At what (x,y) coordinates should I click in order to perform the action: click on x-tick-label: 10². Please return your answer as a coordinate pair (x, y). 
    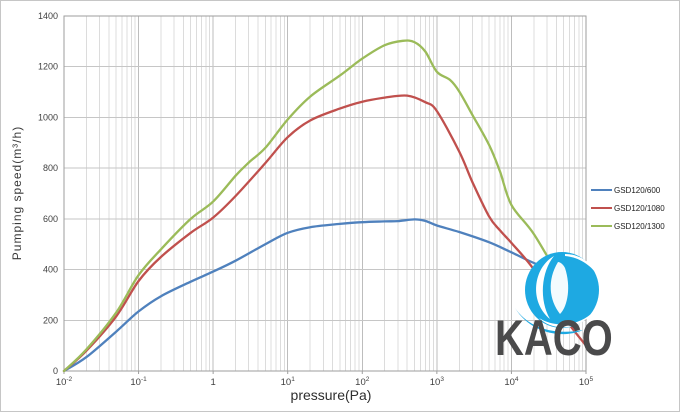
    Looking at the image, I should click on (362, 382).